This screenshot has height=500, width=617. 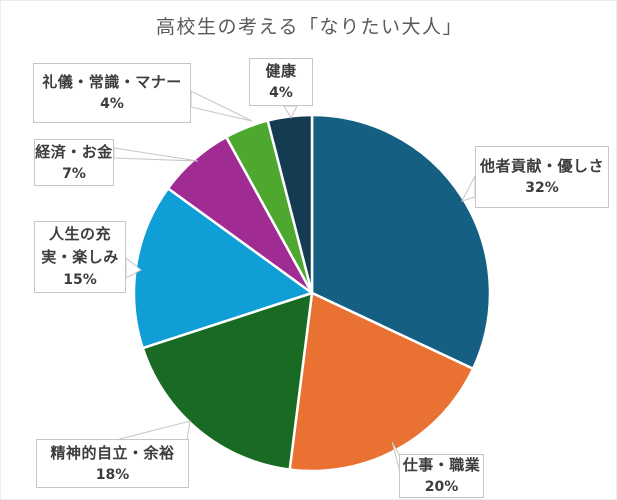 What do you see at coordinates (112, 82) in the screenshot?
I see `data-label-text: 礼儀・常識・マナー` at bounding box center [112, 82].